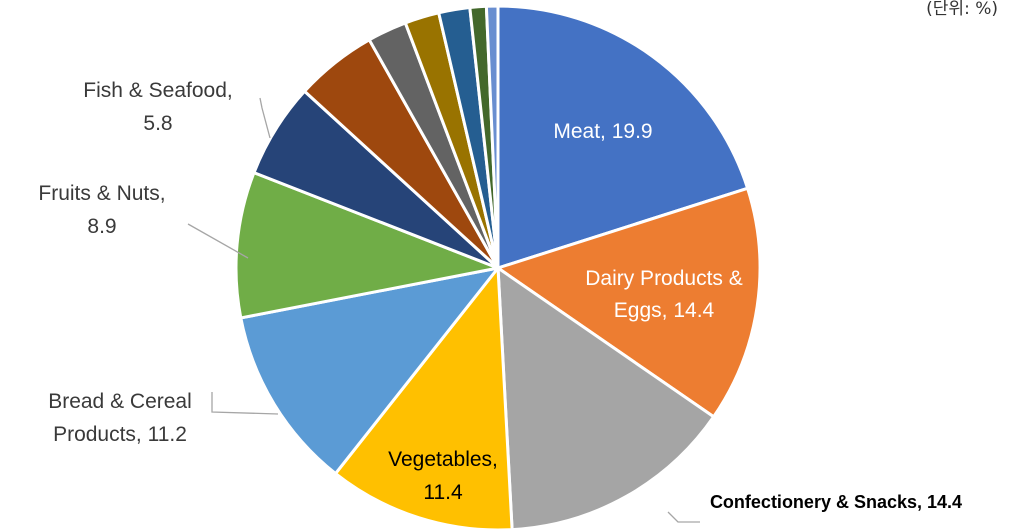  I want to click on data-label-confectionery-snacks: Confectionery & Snacks, 14.4, so click(836, 502).